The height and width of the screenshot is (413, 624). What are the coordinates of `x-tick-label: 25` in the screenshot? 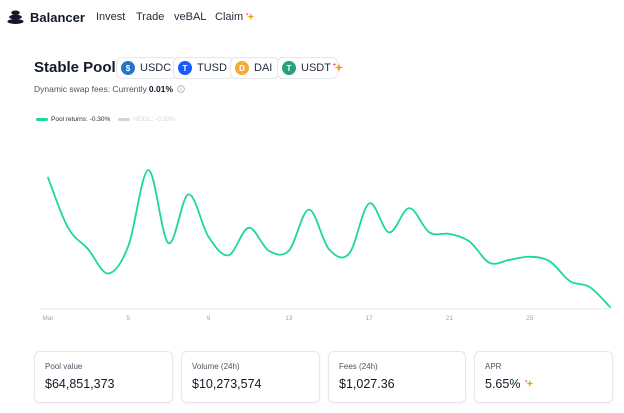 It's located at (530, 318).